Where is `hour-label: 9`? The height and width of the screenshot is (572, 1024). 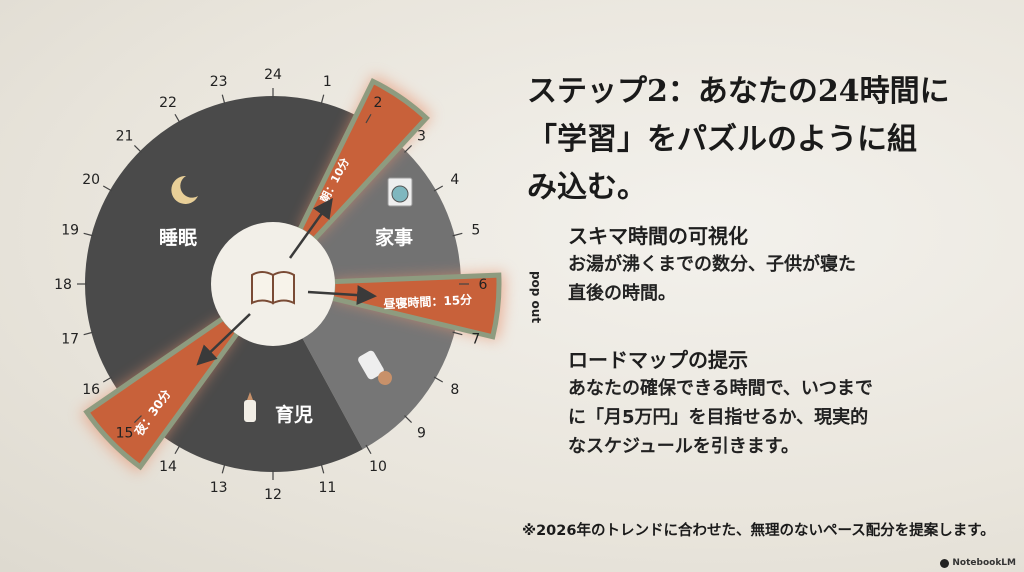
hour-label: 9 is located at coordinates (421, 433).